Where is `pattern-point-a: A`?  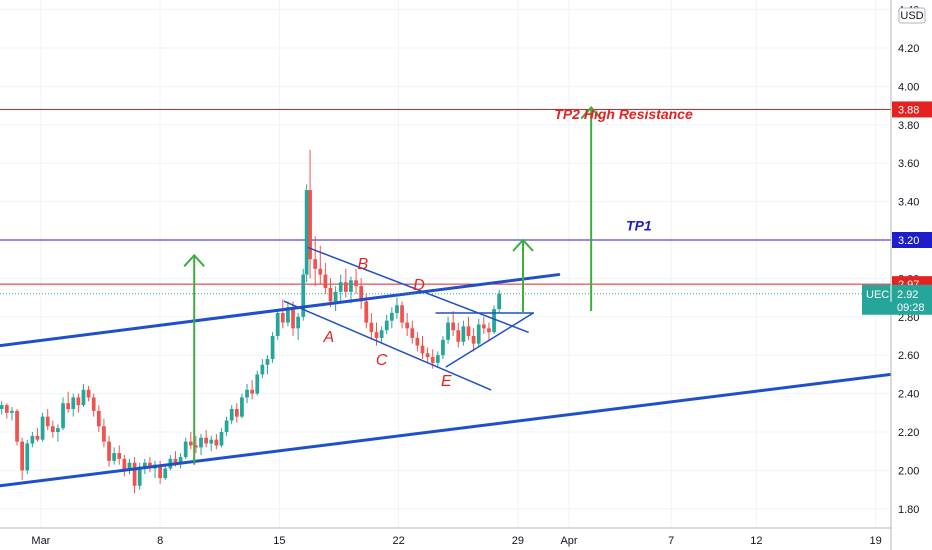 pattern-point-a: A is located at coordinates (328, 337).